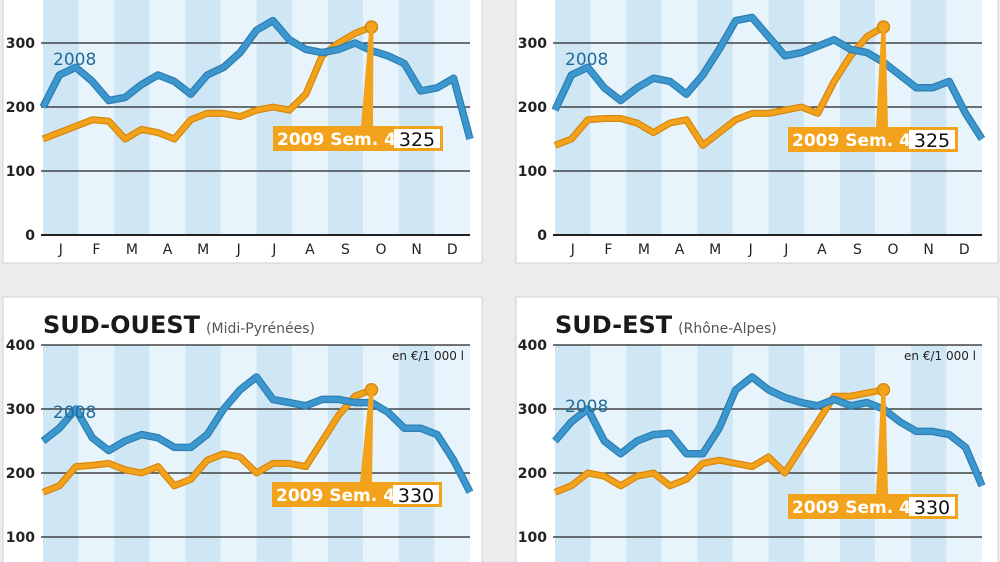  Describe the element at coordinates (614, 325) in the screenshot. I see `region-title: SUD-EST` at that location.